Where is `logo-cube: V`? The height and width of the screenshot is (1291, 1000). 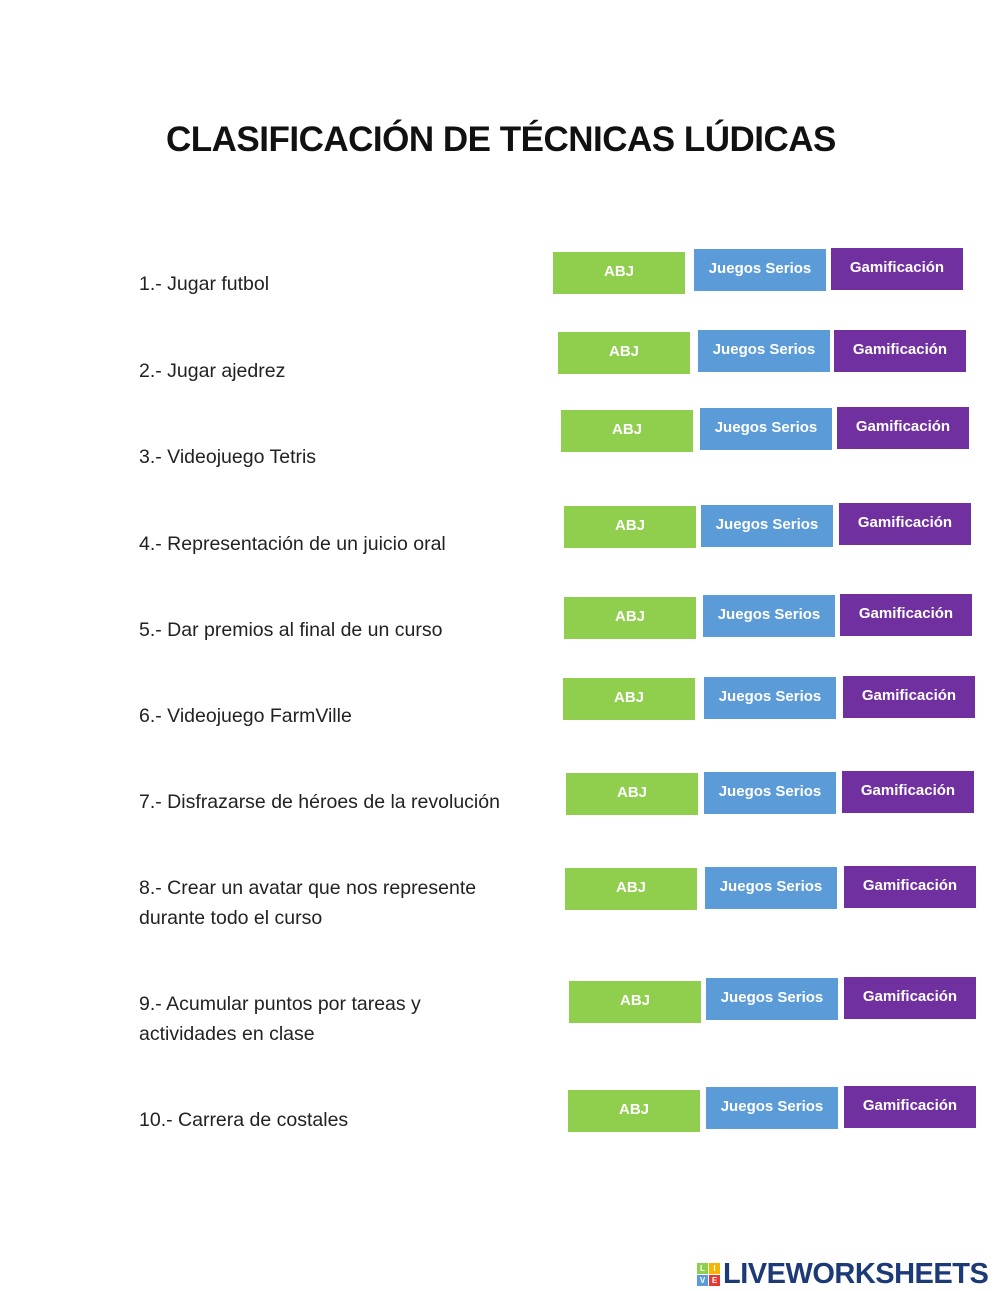
logo-cube: V is located at coordinates (702, 1280).